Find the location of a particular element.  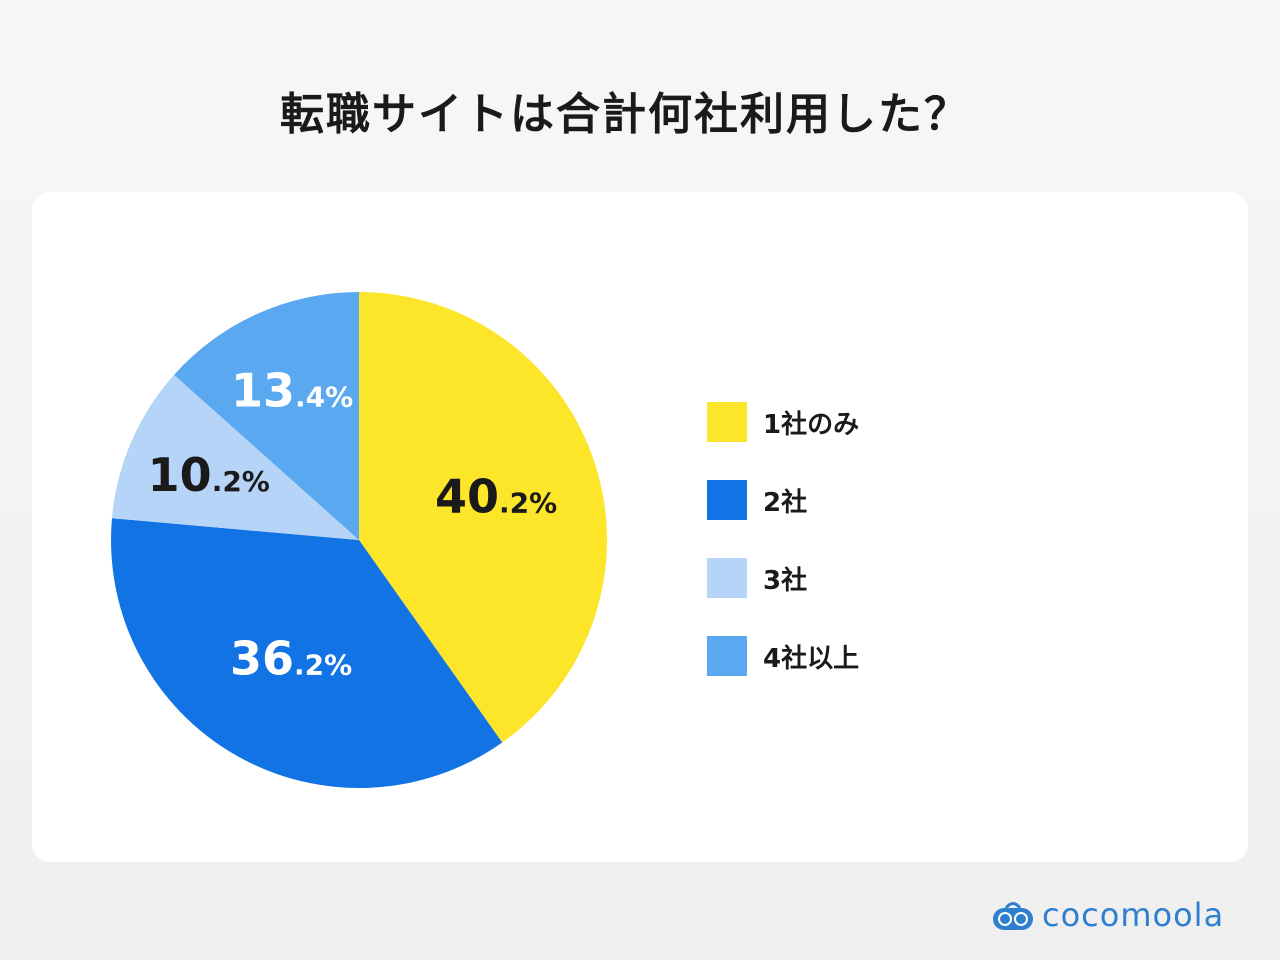

data-label: 36.2% is located at coordinates (291, 658).